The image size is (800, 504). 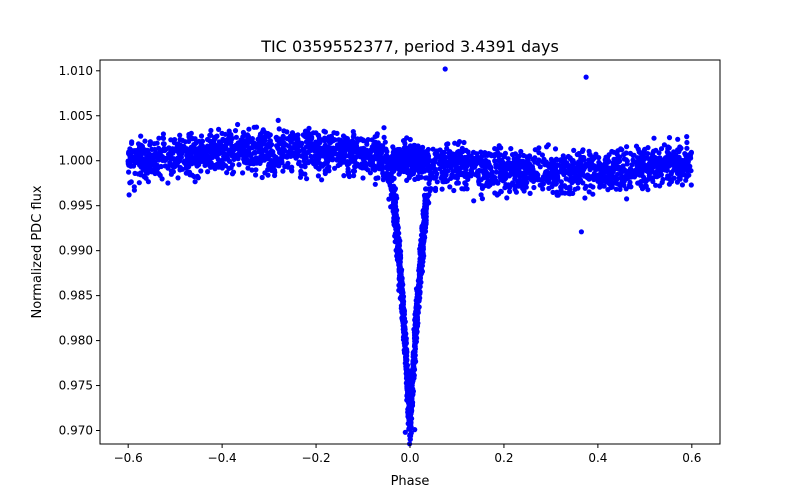 What do you see at coordinates (410, 481) in the screenshot?
I see `x-axis-label: Phase` at bounding box center [410, 481].